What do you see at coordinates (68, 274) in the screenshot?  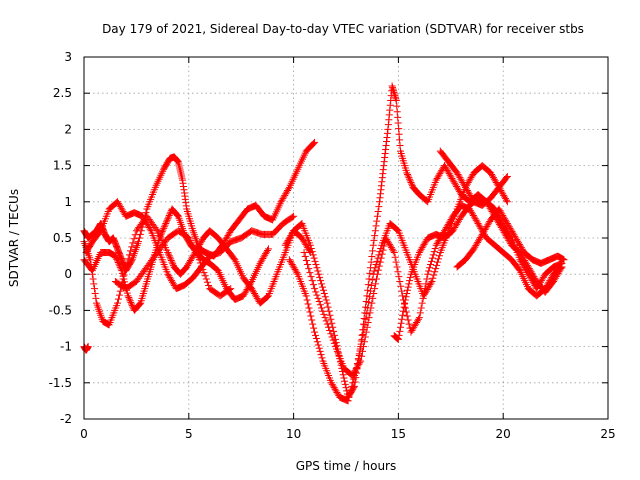 I see `y-tick-label: 0` at bounding box center [68, 274].